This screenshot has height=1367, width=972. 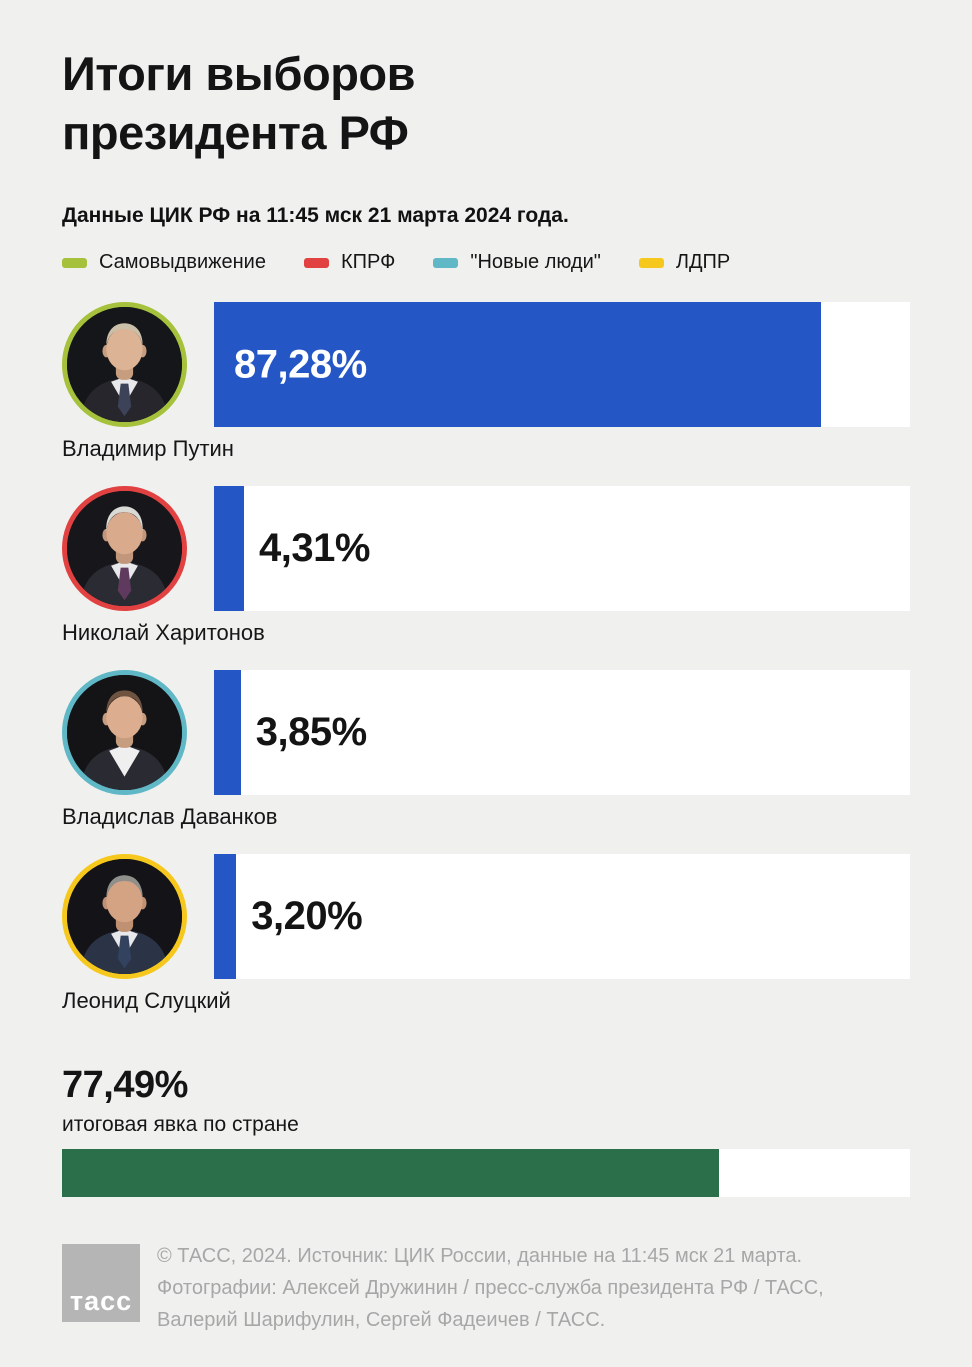 I want to click on legend-item-ldpr: ЛДПР, so click(x=684, y=262).